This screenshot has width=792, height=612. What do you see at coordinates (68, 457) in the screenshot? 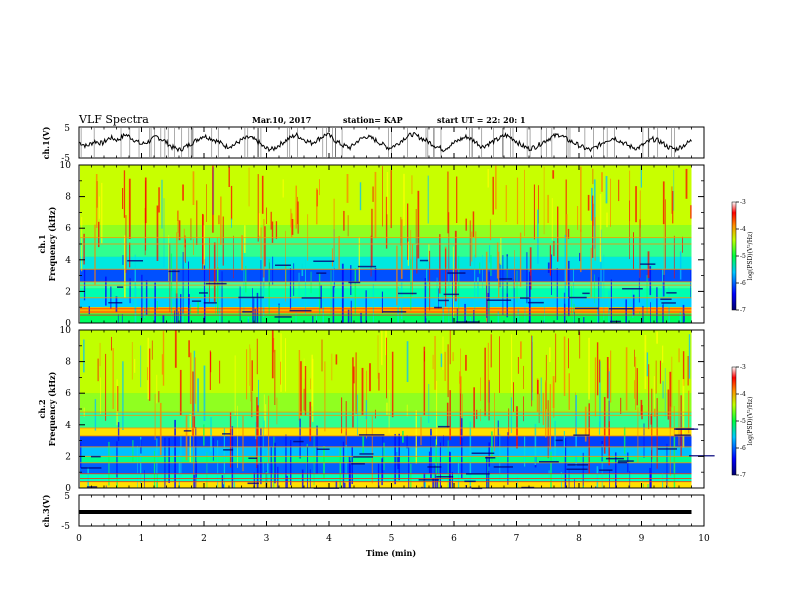
I see `y-tick-label-2: 2` at bounding box center [68, 457].